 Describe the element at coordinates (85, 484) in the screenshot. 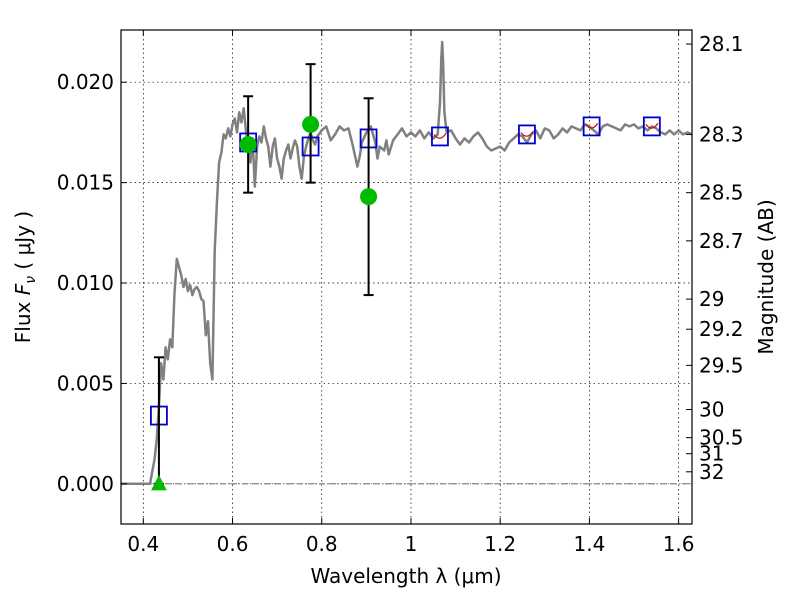

I see `y-tick-label: 0.000` at that location.